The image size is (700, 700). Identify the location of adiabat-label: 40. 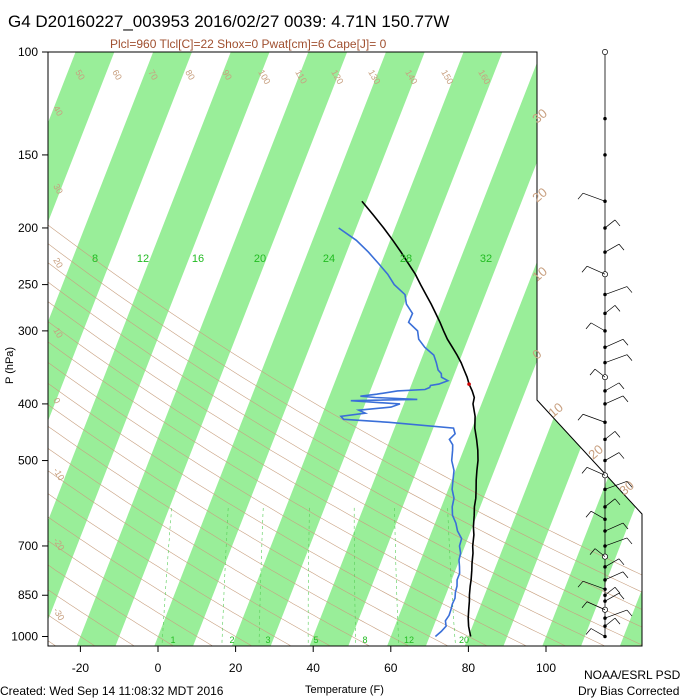
(58, 111).